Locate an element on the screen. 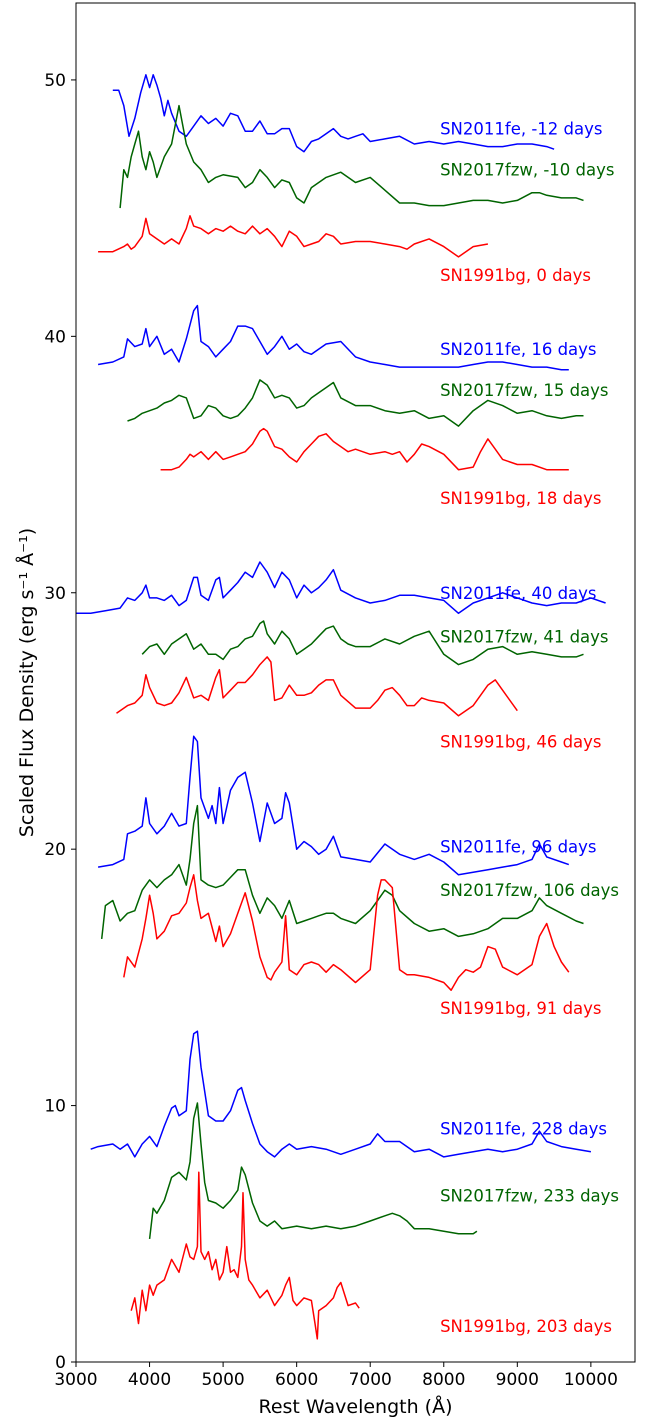 The image size is (657, 1420). series-label-11: SN1991bg, 91 days is located at coordinates (520, 1008).